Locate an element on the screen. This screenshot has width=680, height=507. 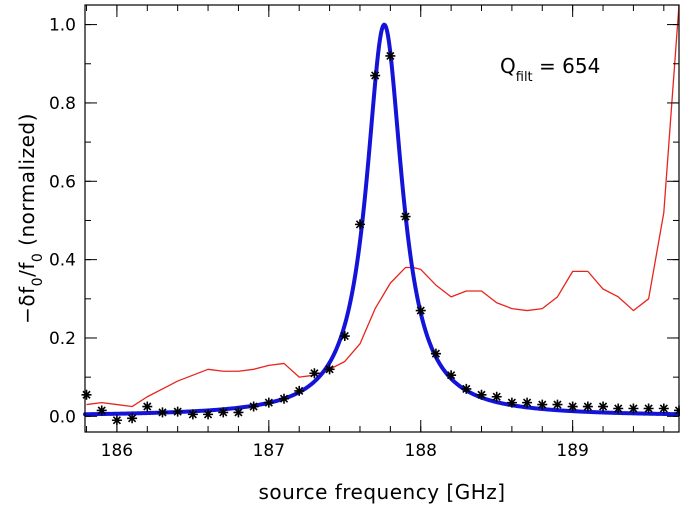
y-label-rest: (normalized) is located at coordinates (27, 183).